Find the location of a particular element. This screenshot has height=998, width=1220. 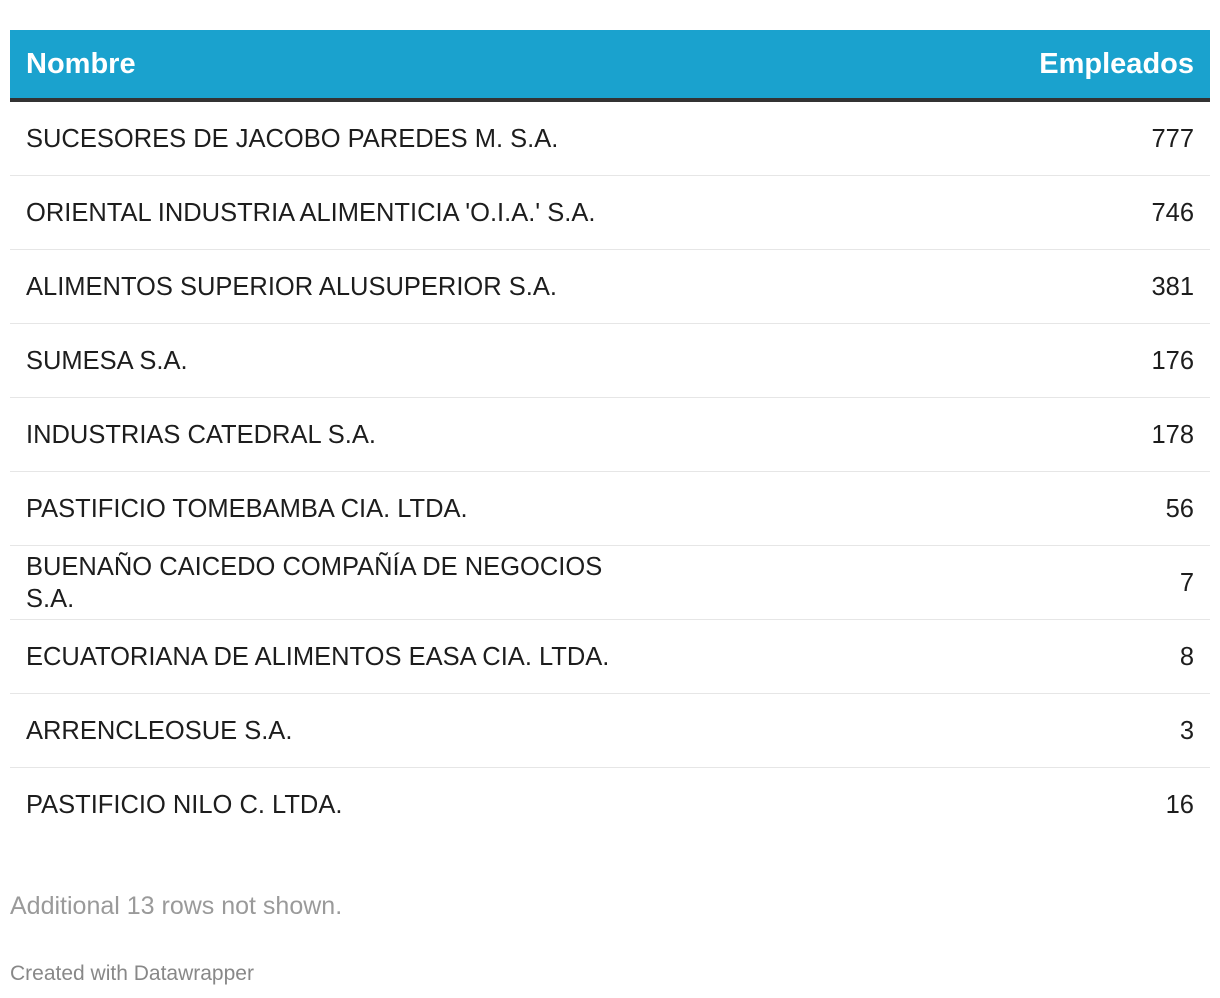

cell-empleados: 746 is located at coordinates (1074, 212).